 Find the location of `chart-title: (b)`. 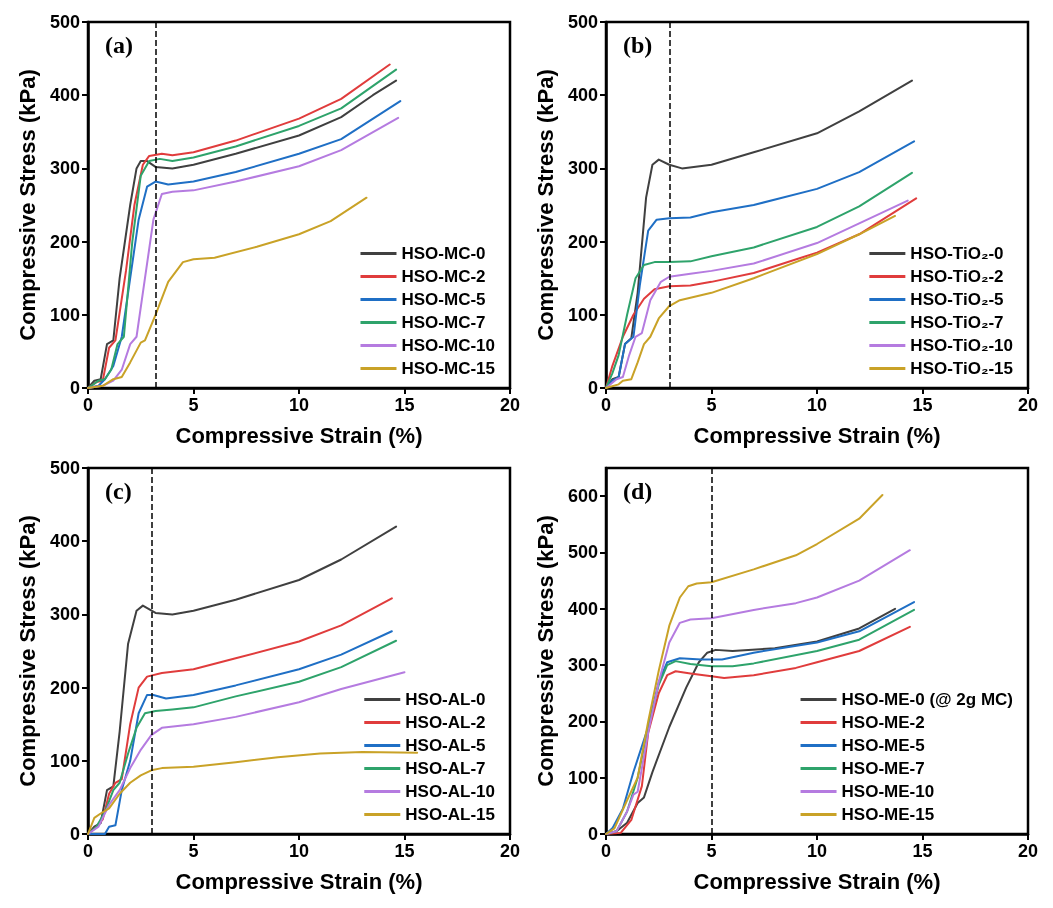

chart-title: (b) is located at coordinates (638, 45).